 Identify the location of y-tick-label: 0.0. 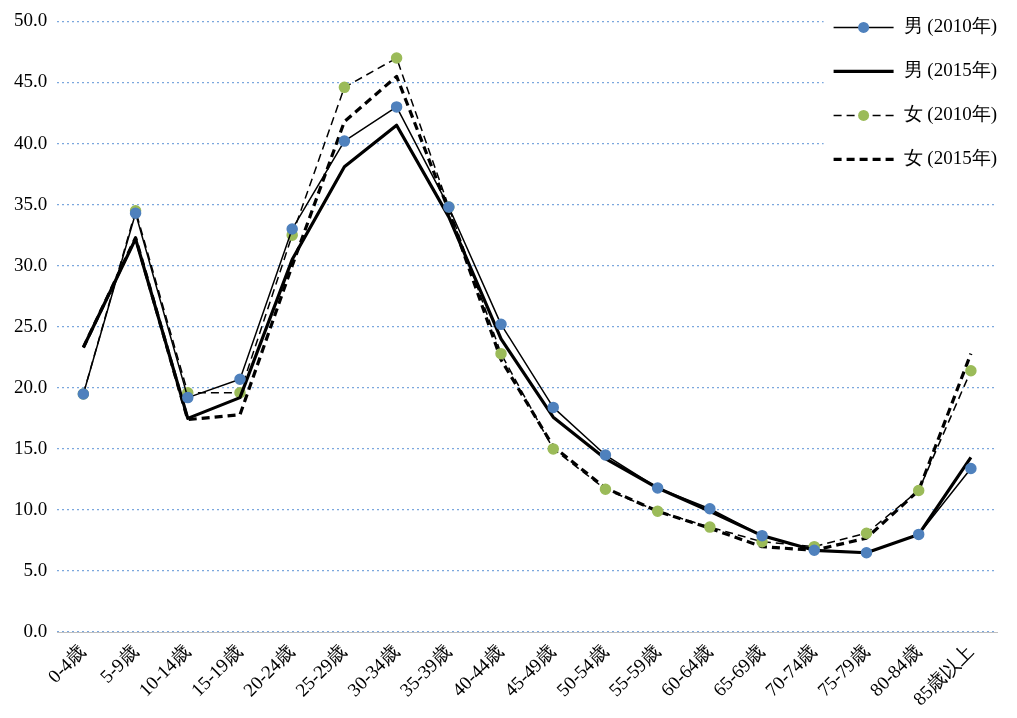
(35, 631).